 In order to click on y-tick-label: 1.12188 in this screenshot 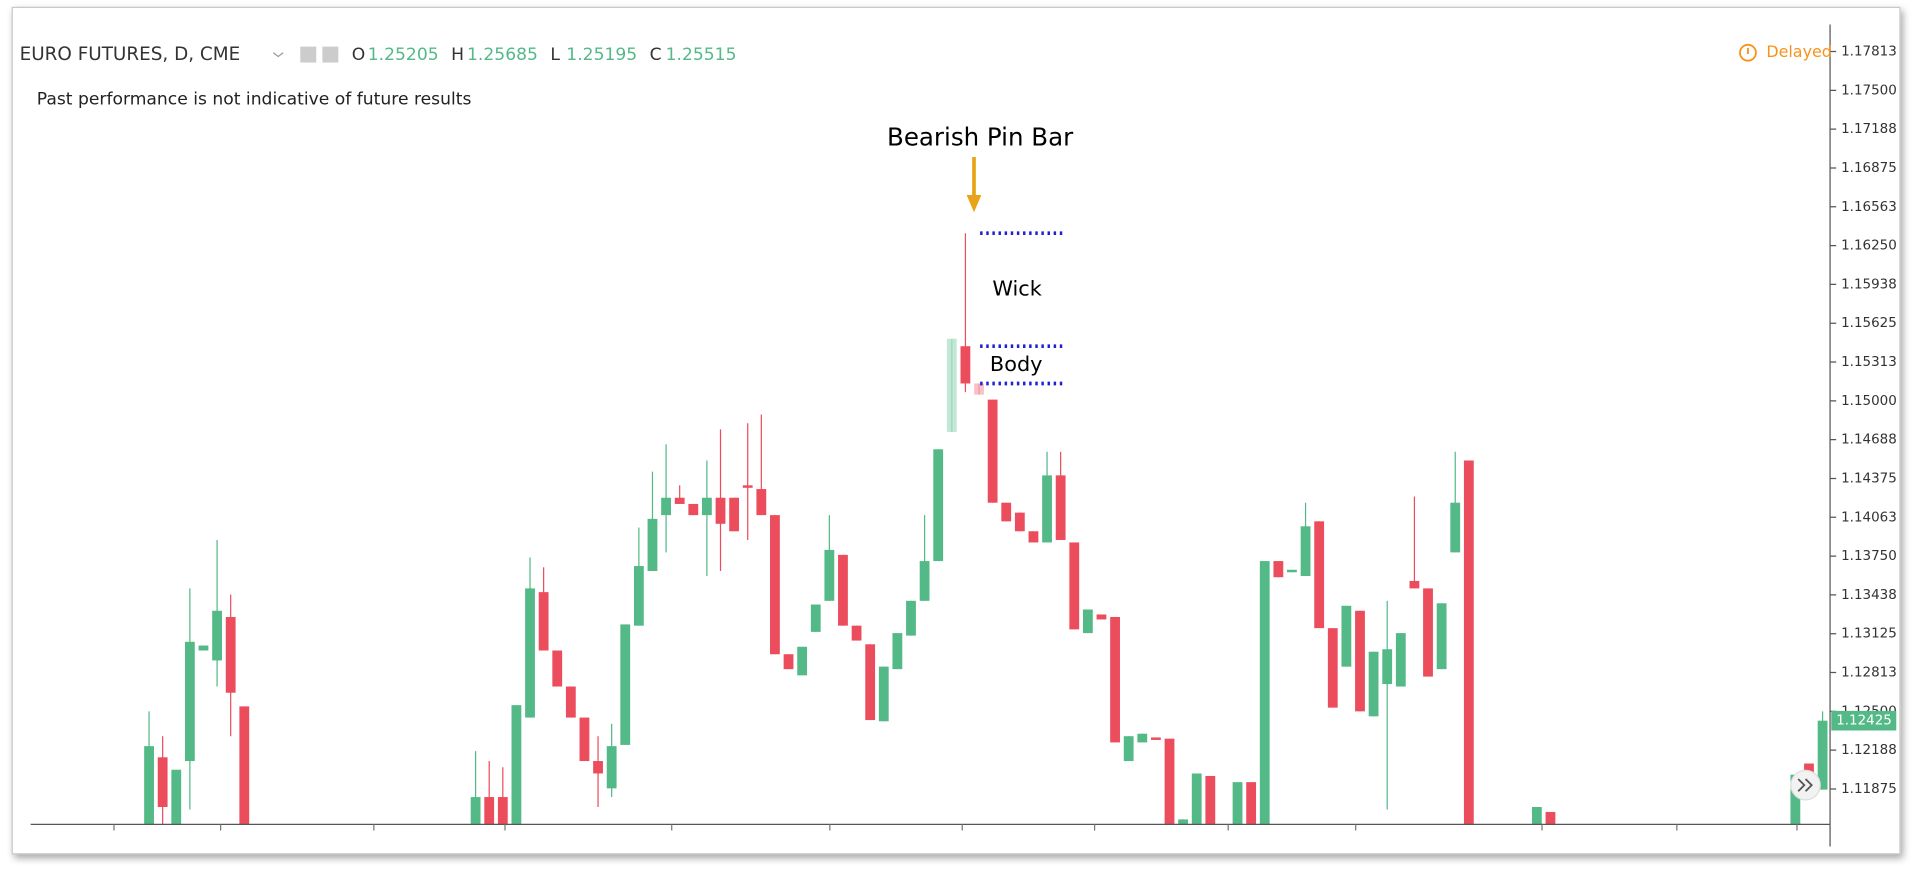, I will do `click(1869, 750)`.